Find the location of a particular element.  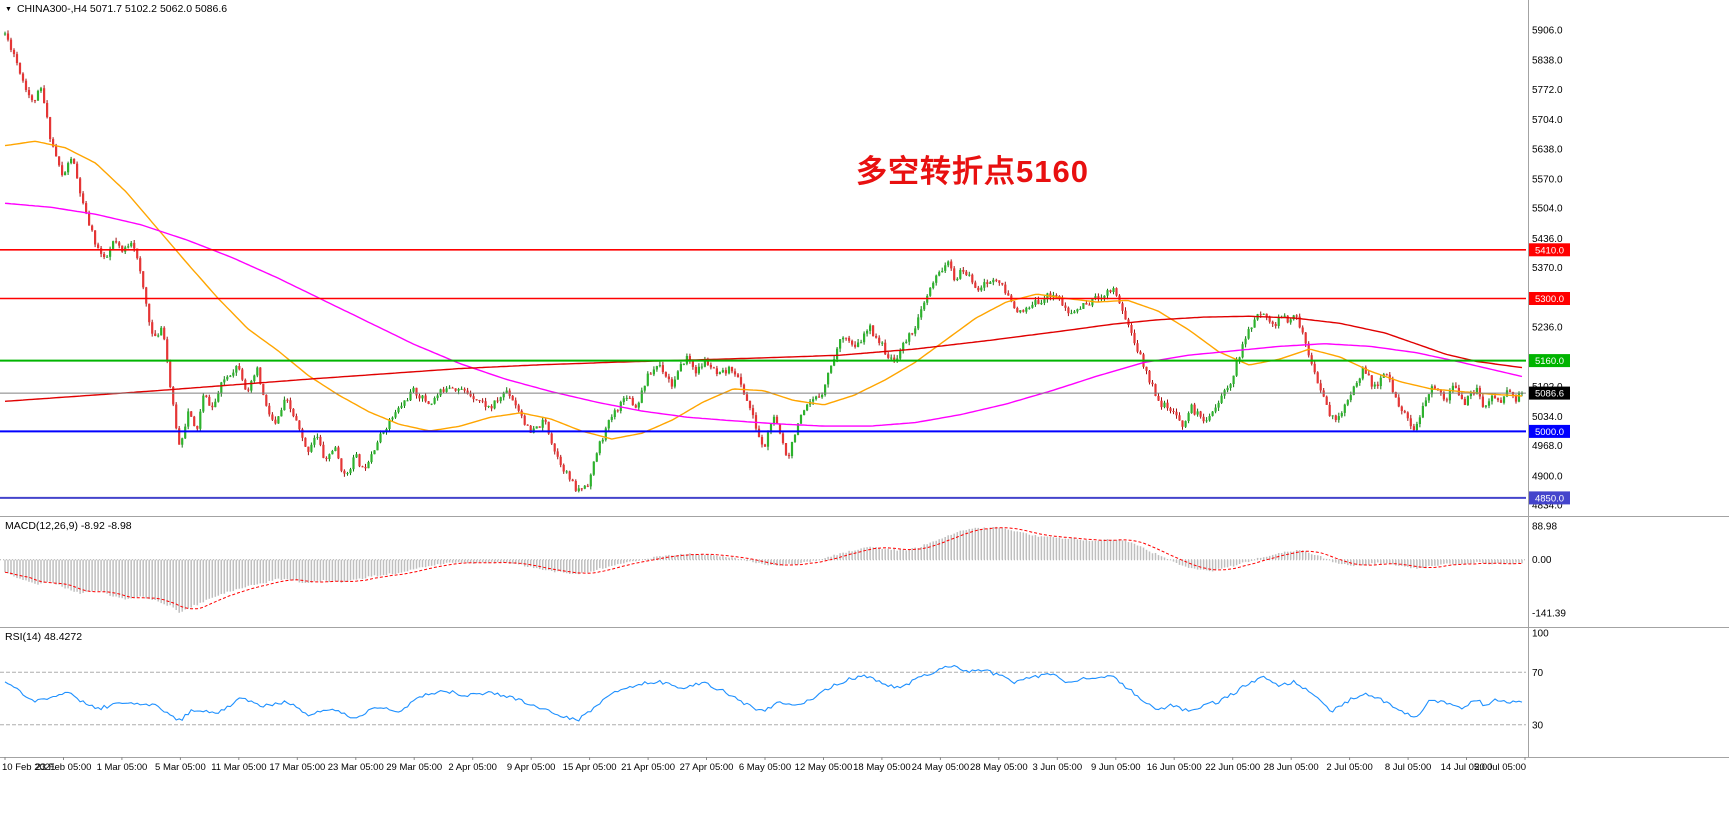

svg-text: 4850.0 is located at coordinates (1549, 498).